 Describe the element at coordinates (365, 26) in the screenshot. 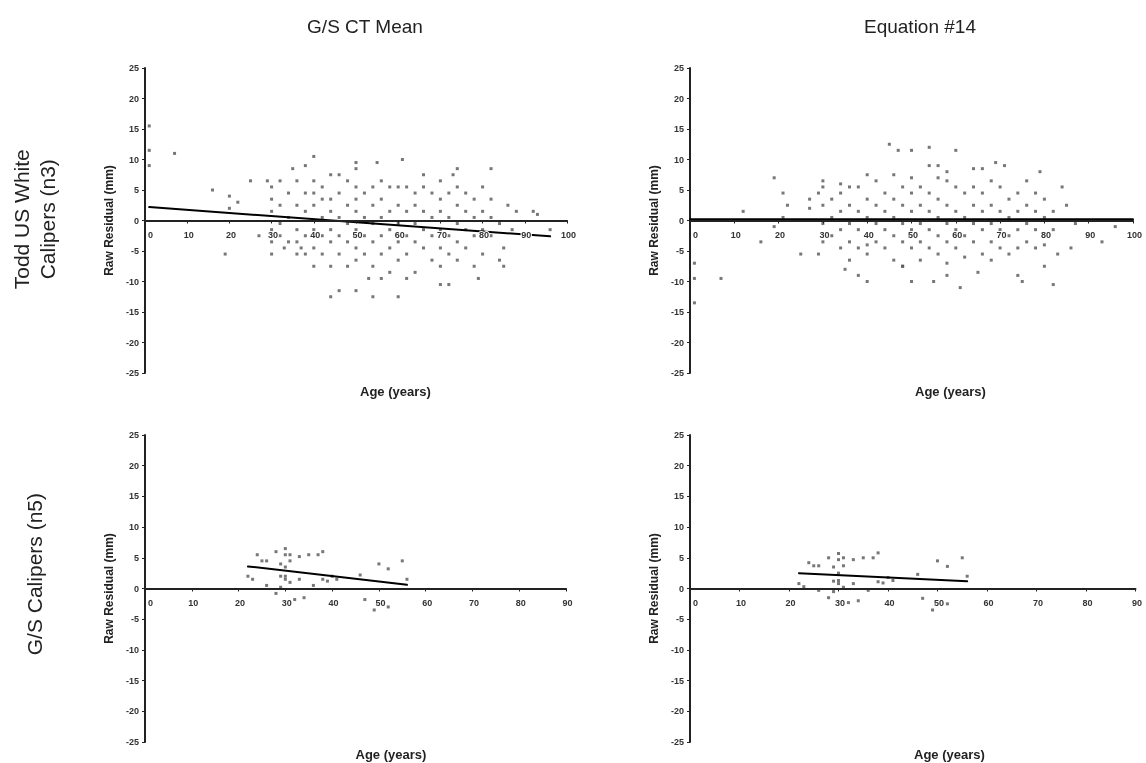

I see `chart-title: G/S CT Mean` at that location.